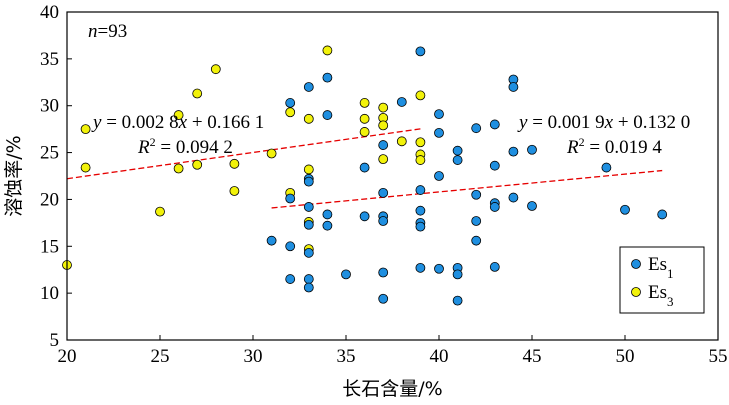 This screenshot has width=729, height=405. What do you see at coordinates (93, 31) in the screenshot?
I see `n-symbol: n` at bounding box center [93, 31].